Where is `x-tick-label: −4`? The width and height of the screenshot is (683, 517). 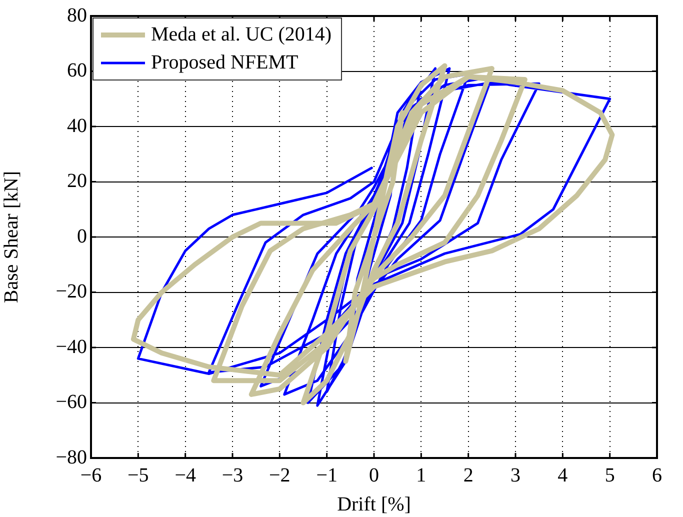
x-tick-label: −4 is located at coordinates (185, 475).